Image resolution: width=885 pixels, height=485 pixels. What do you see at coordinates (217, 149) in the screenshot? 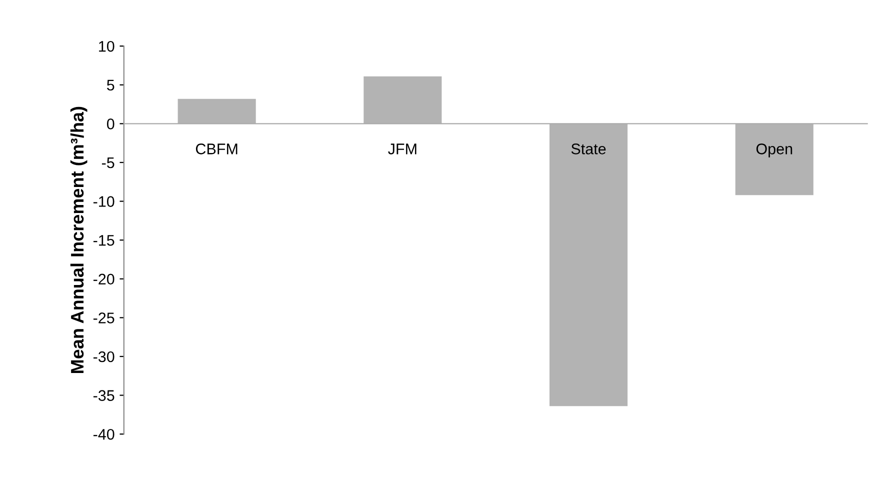
I see `x-tick-label: CBFM` at bounding box center [217, 149].